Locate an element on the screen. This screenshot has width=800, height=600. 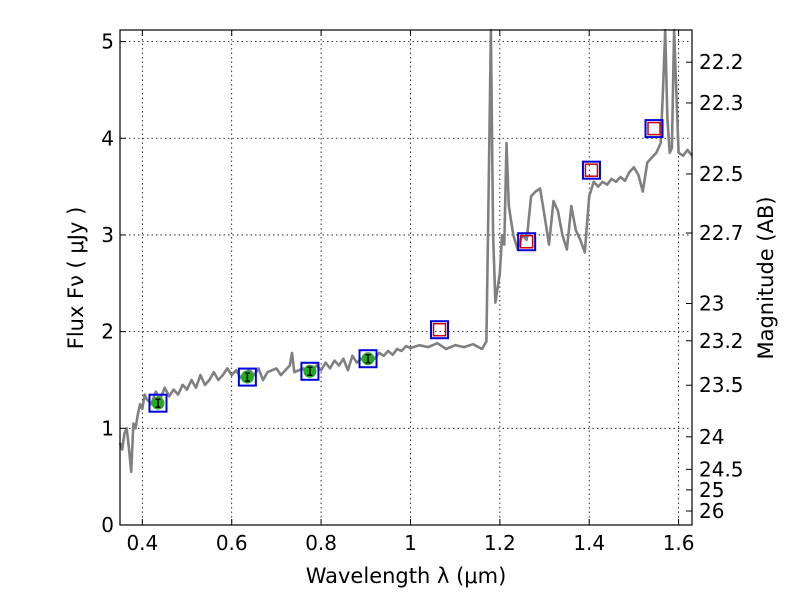
y-axis-label: Flux Fν ( μJy ) is located at coordinates (76, 278).